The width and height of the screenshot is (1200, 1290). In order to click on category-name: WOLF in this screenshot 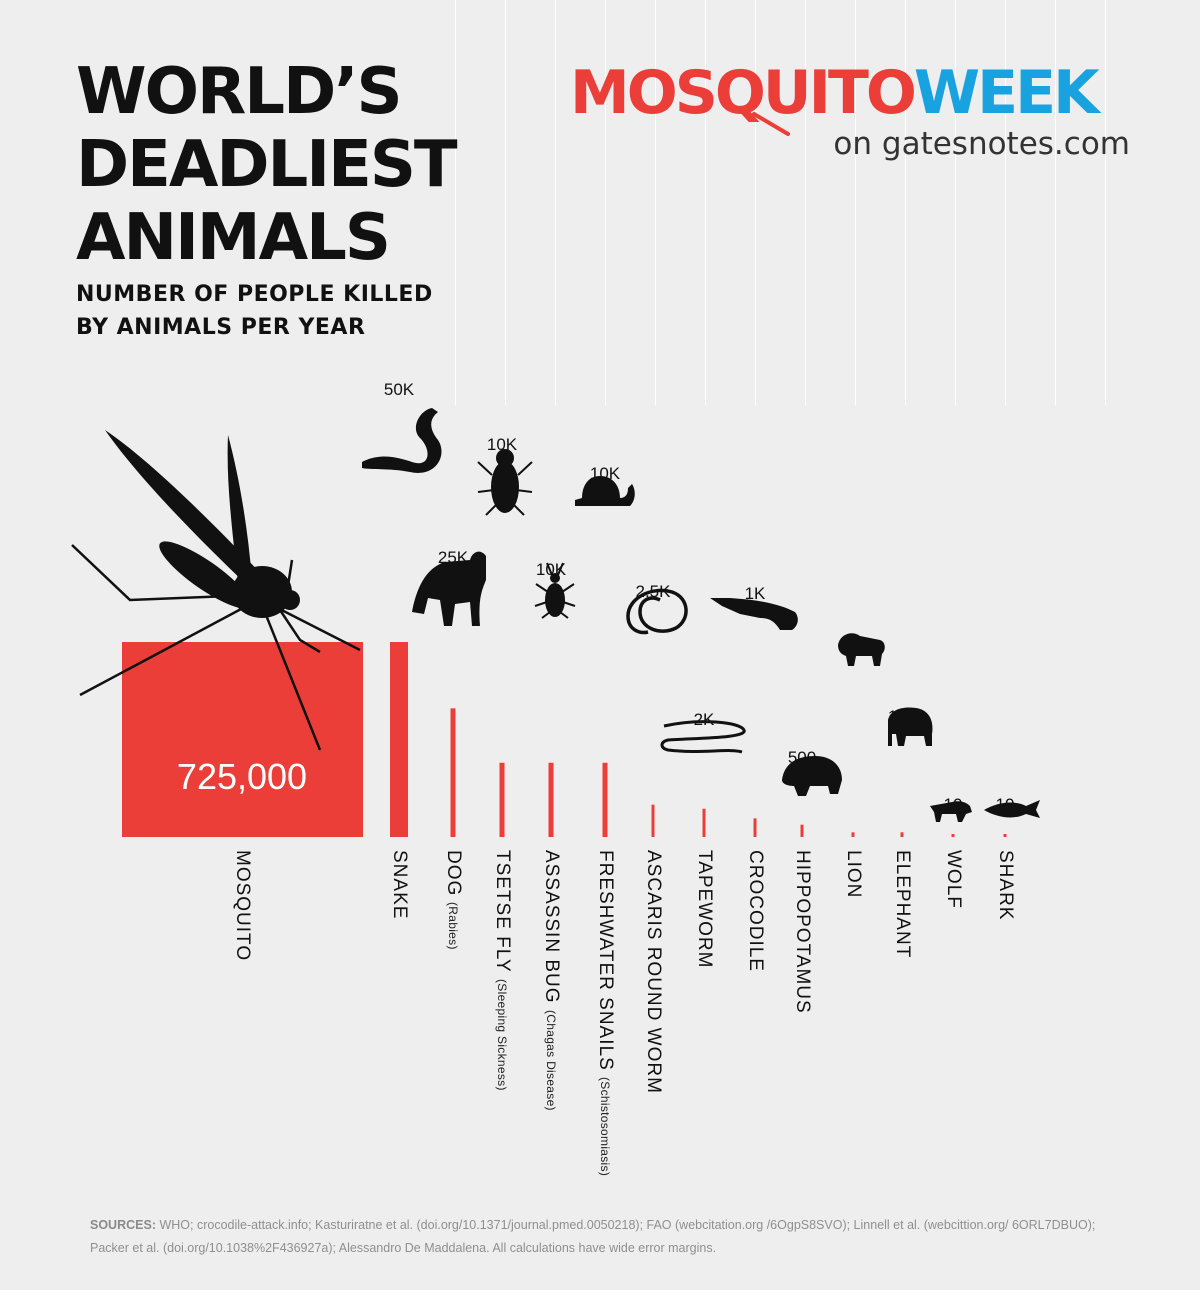, I will do `click(953, 879)`.